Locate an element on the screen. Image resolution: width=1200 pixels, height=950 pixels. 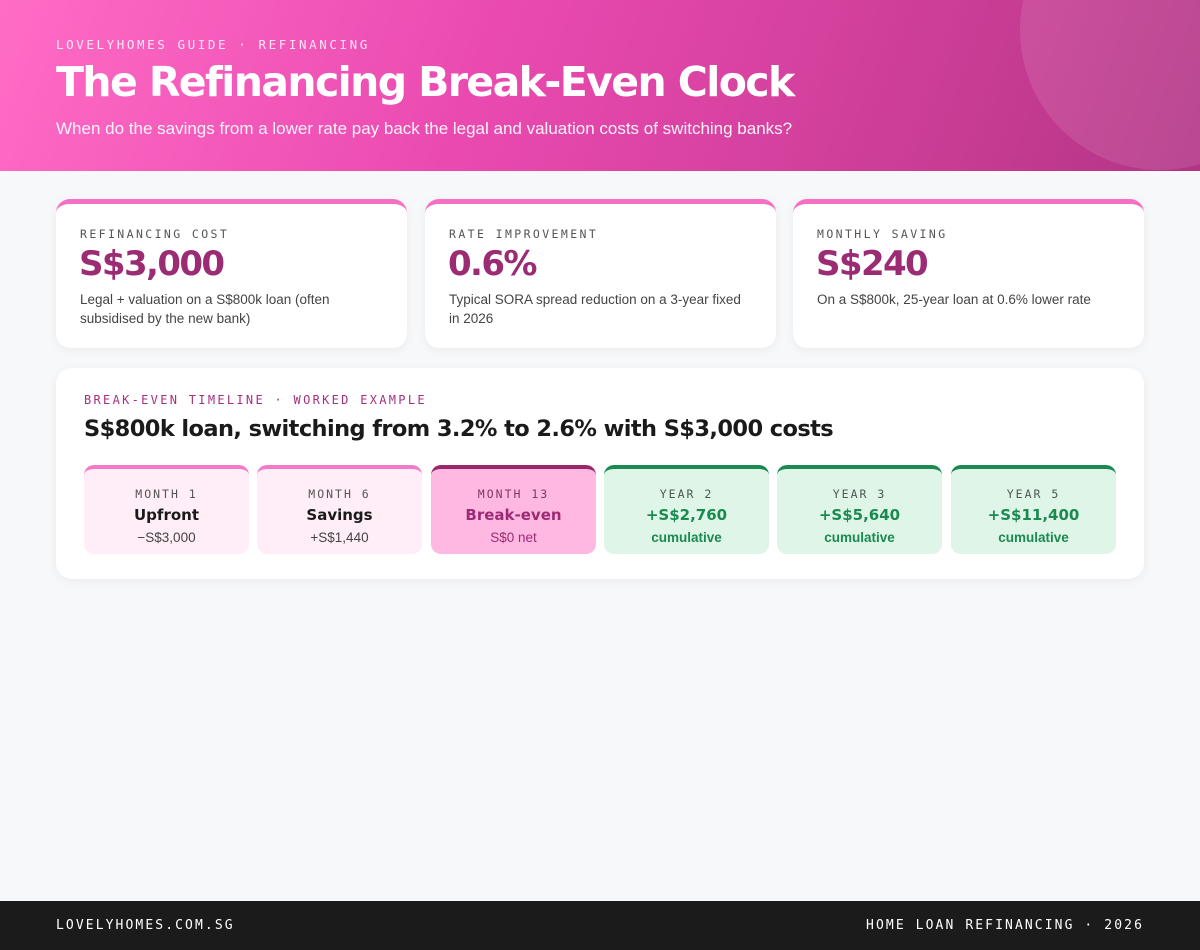
step-title: +S$5,640 is located at coordinates (859, 515).